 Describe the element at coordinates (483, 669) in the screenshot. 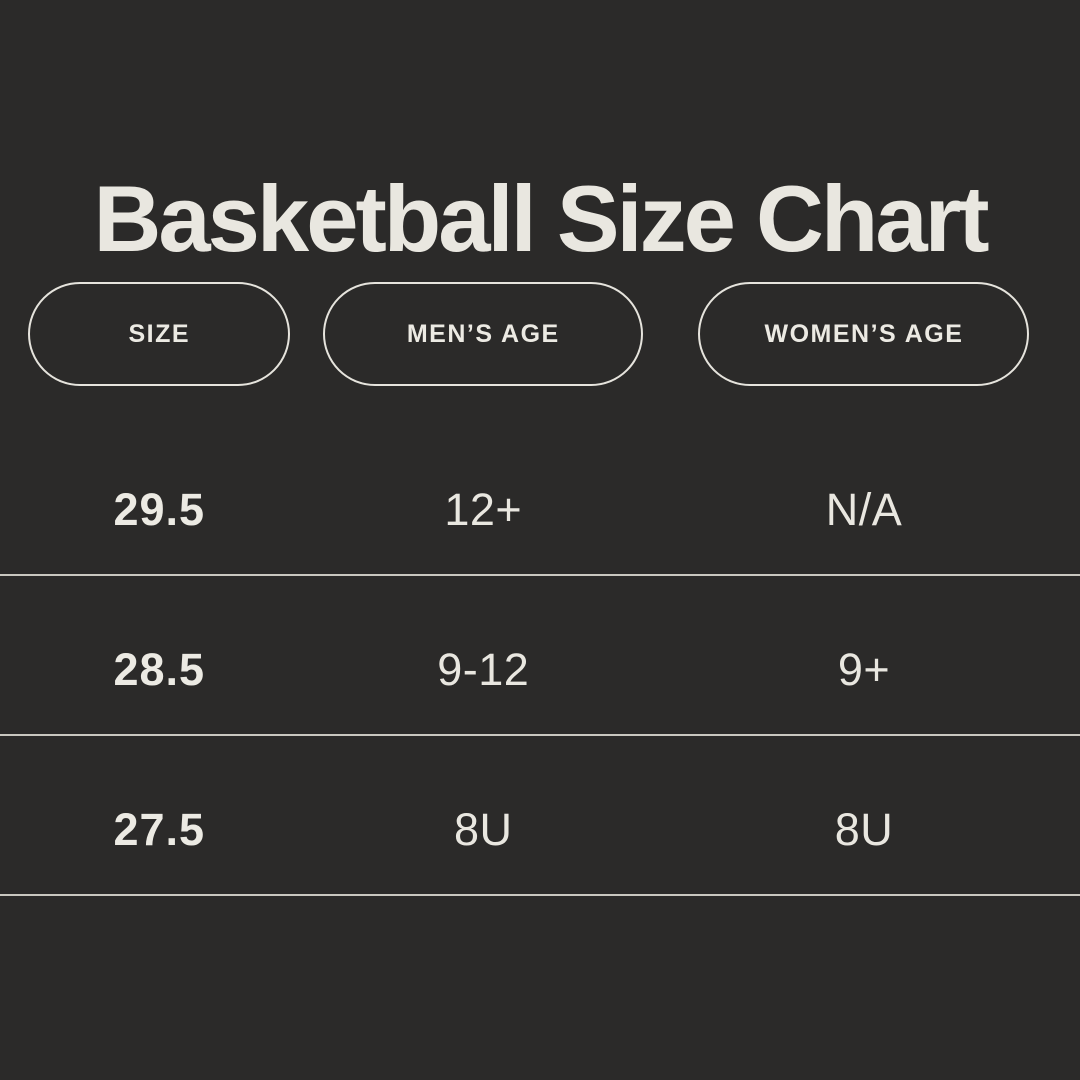

I see `cell-mens-age: 9-12` at that location.